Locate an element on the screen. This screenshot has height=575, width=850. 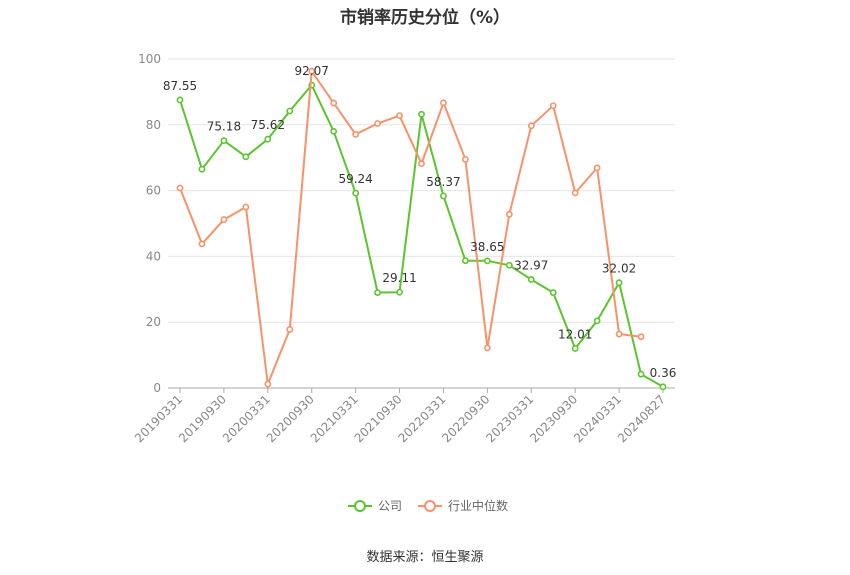
y-tick-label: 100 is located at coordinates (149, 59).